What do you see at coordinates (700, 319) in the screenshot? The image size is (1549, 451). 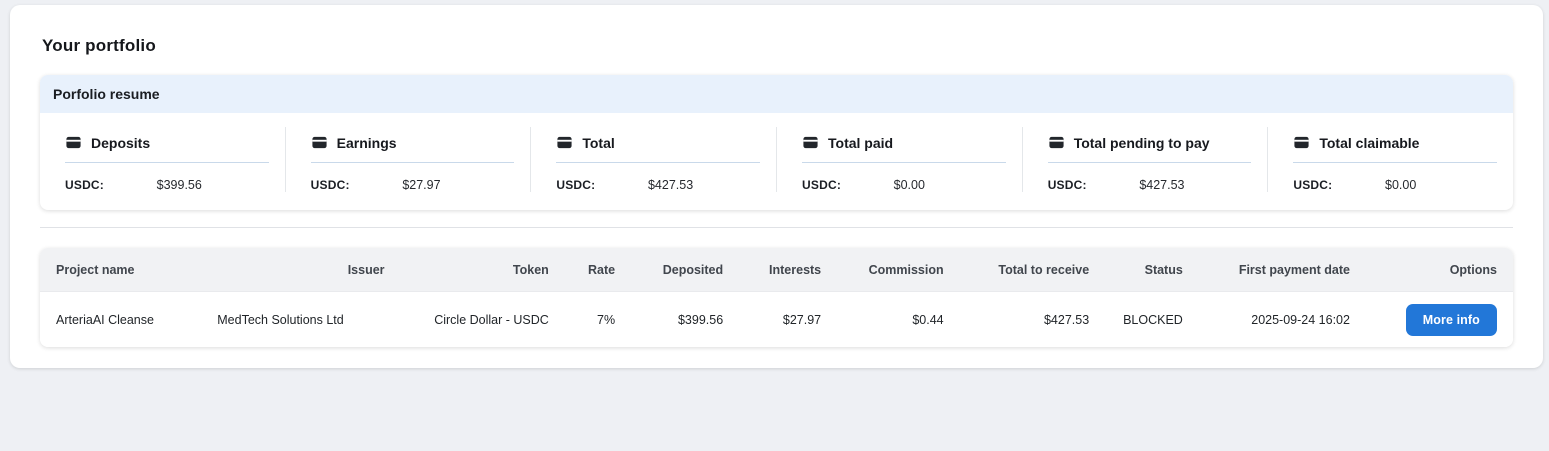 I see `cell-deposited: $399.56` at bounding box center [700, 319].